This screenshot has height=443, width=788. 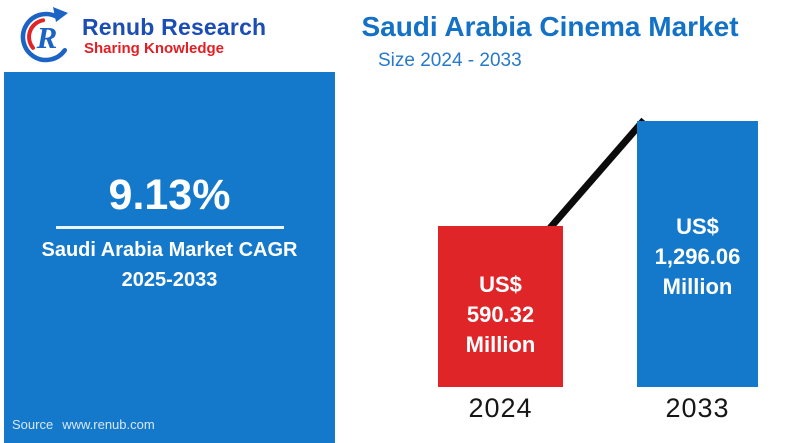 I want to click on page-subtitle: Size 2024 - 2033, so click(x=450, y=60).